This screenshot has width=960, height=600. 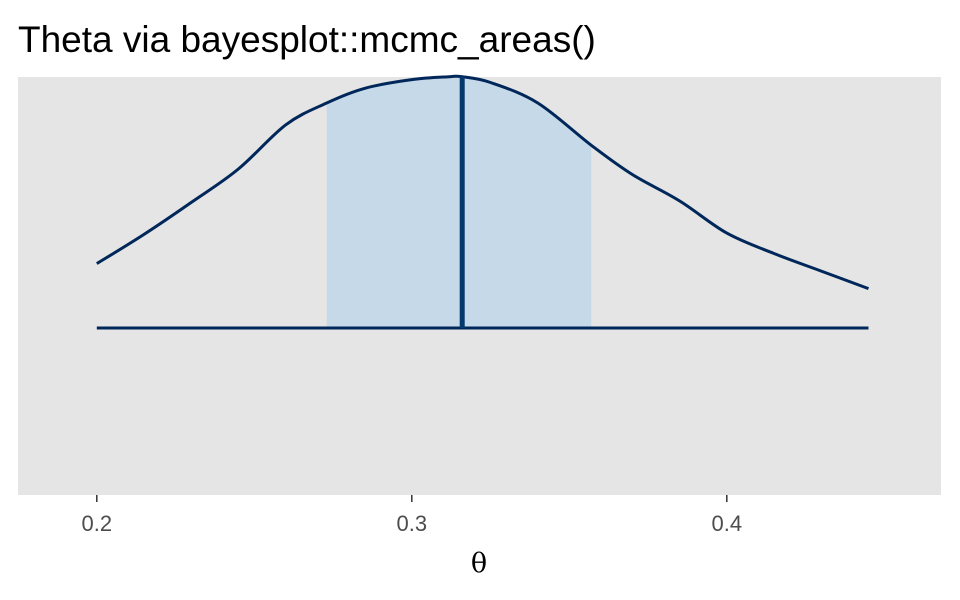 I want to click on x-axis-label: θ, so click(x=479, y=563).